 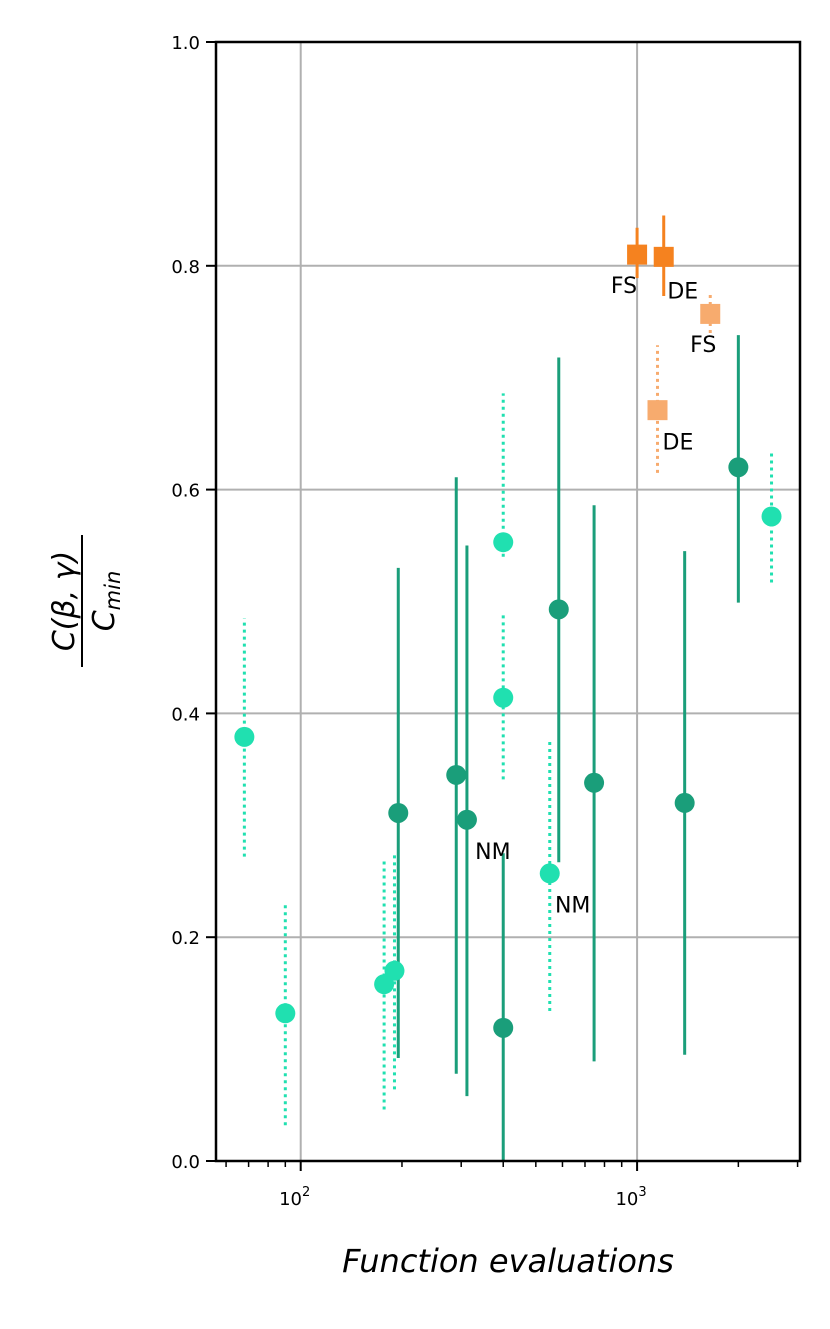 What do you see at coordinates (185, 1162) in the screenshot?
I see `y-tick-label: 0.0` at bounding box center [185, 1162].